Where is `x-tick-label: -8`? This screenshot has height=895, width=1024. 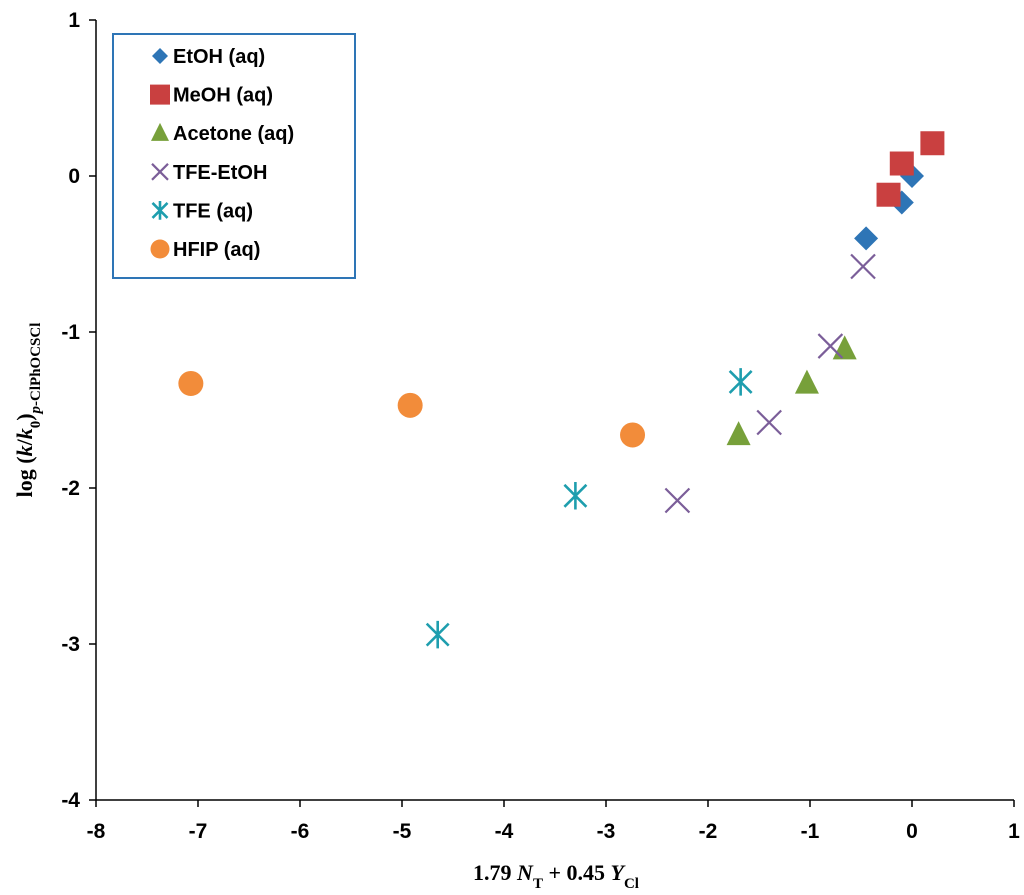 x-tick-label: -8 is located at coordinates (96, 831).